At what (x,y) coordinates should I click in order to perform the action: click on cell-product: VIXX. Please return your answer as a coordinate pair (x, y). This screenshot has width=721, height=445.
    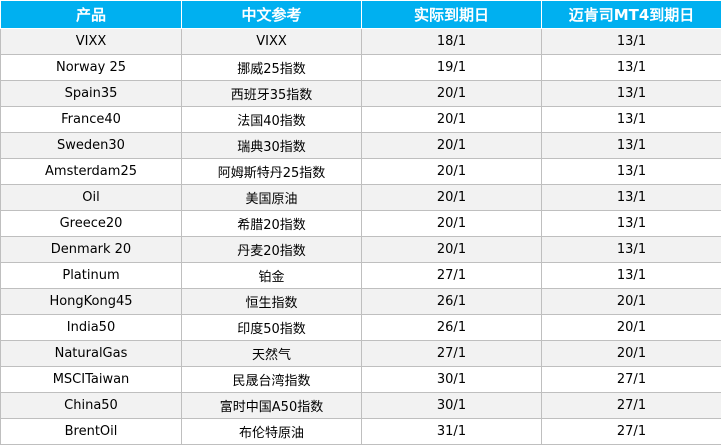
    Looking at the image, I should click on (91, 42).